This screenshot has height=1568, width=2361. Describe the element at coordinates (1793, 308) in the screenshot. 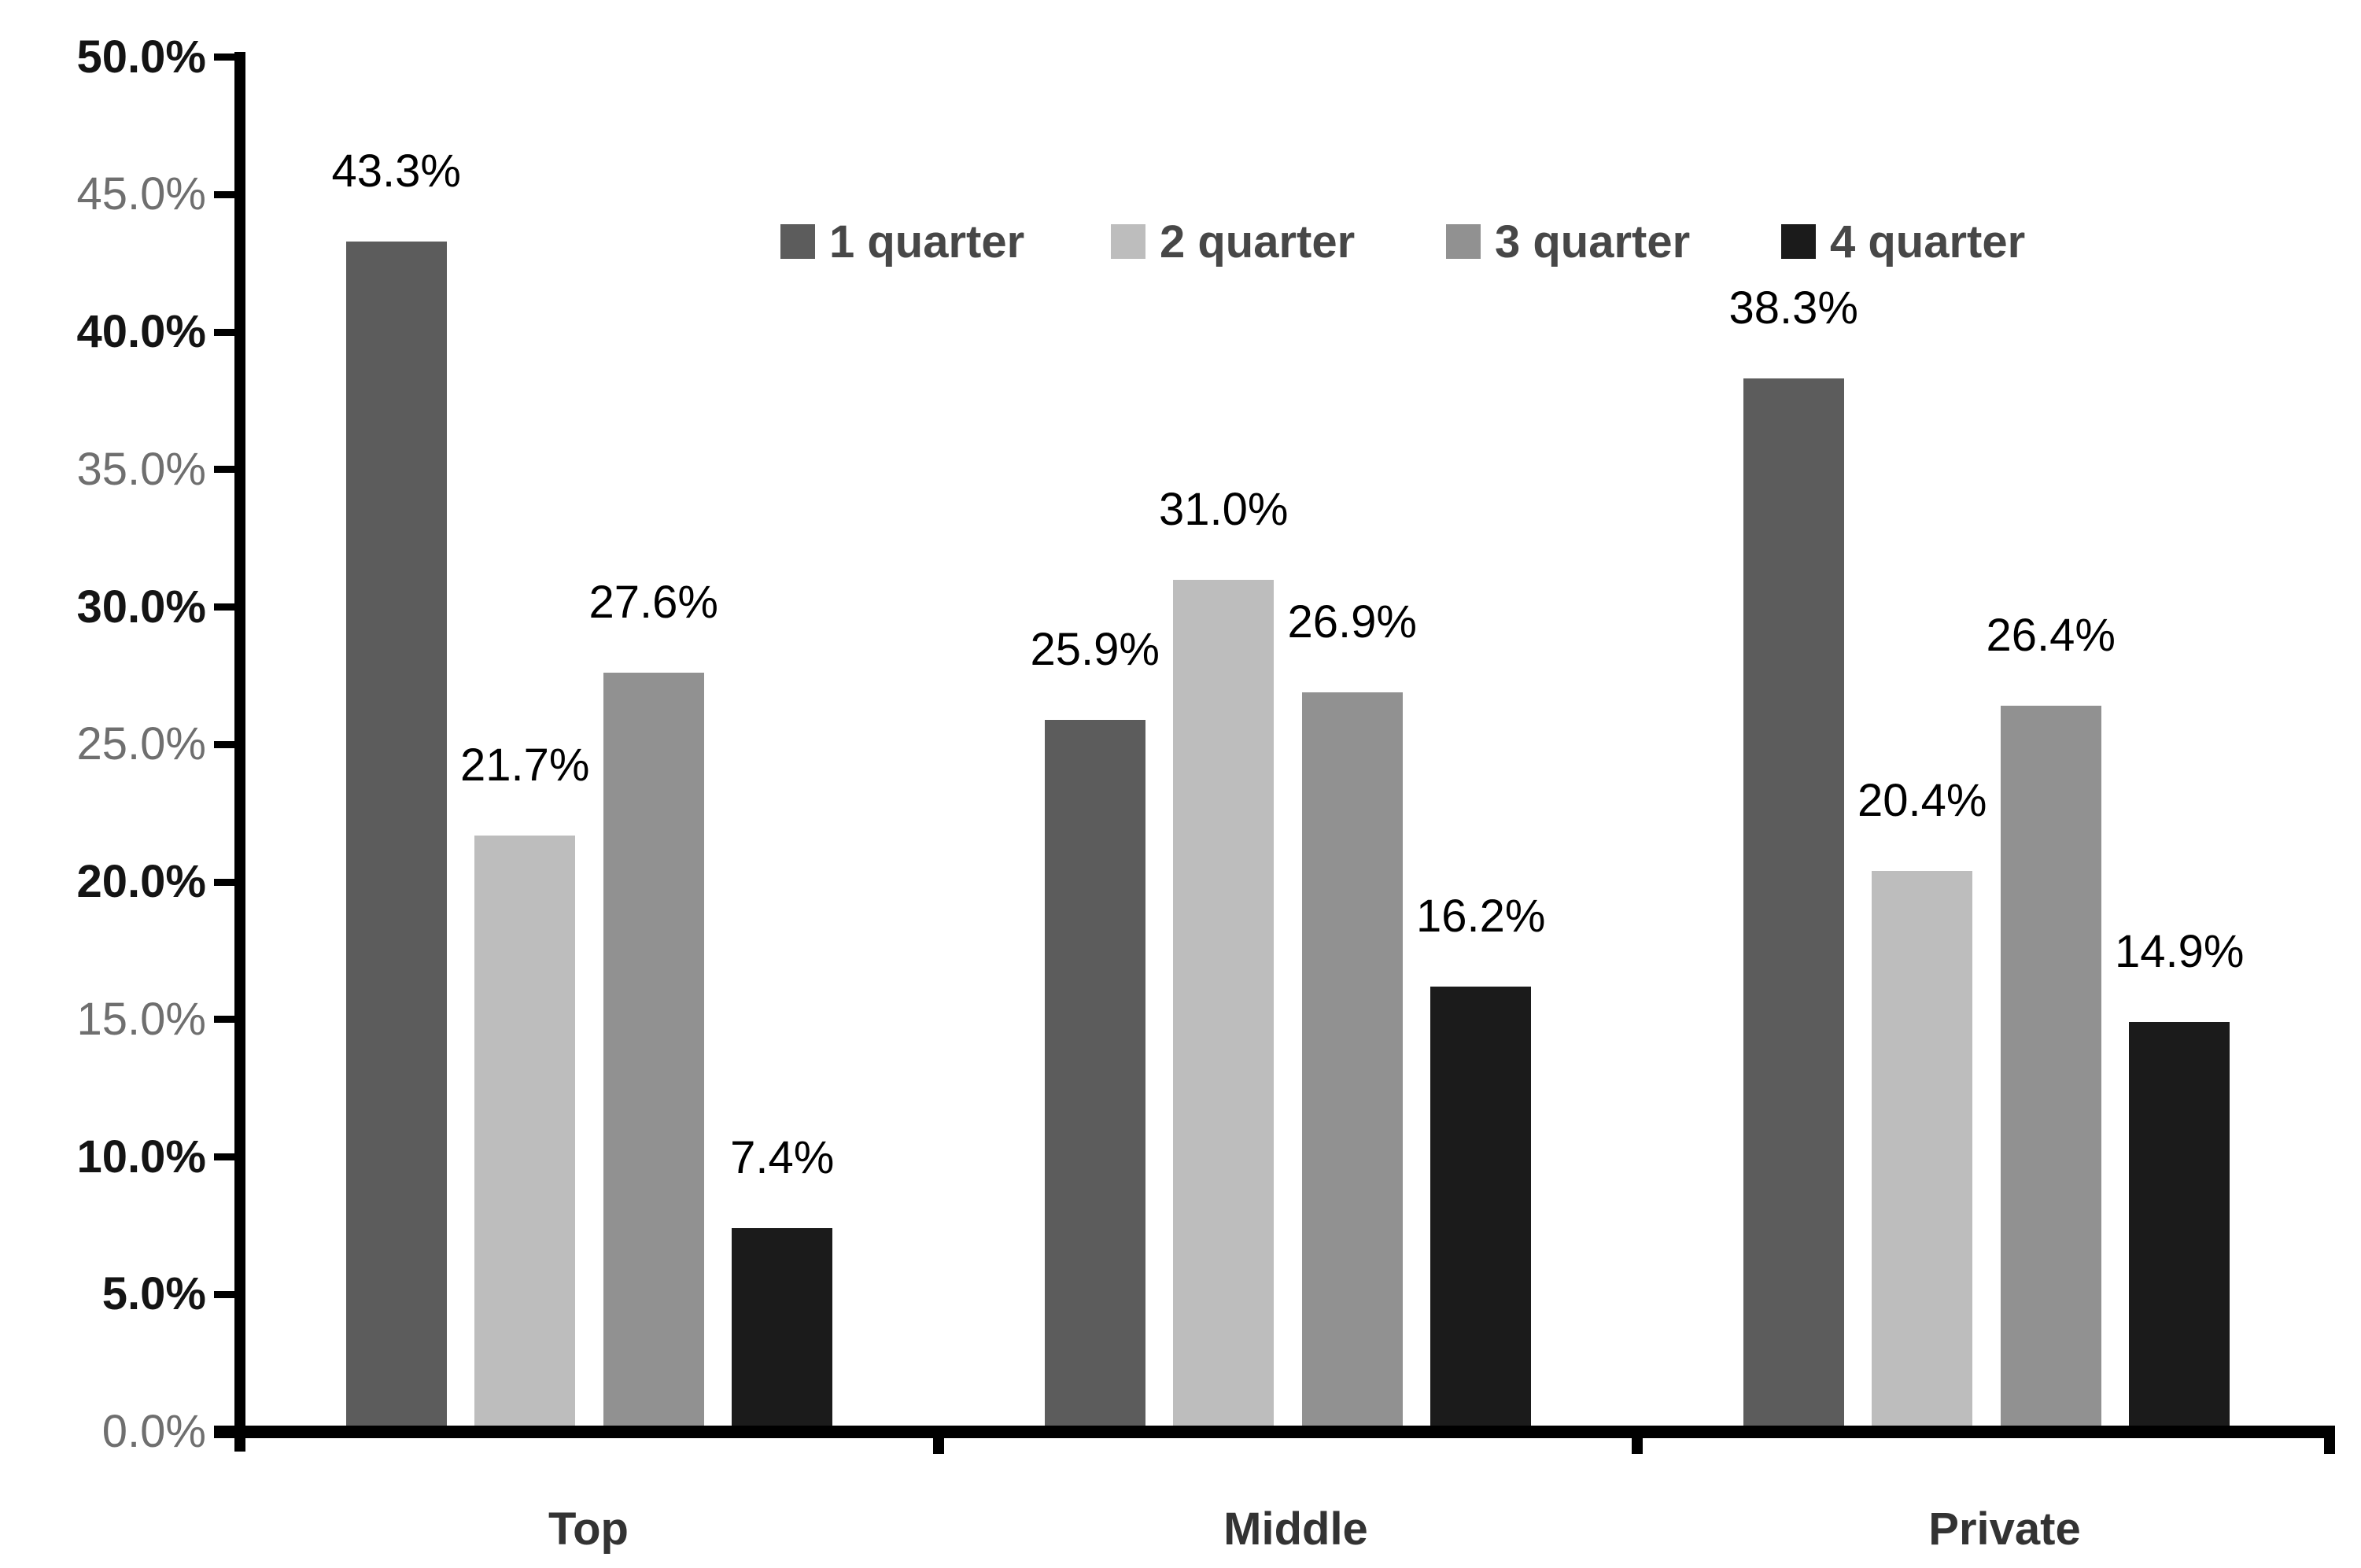

I see `data-label-private-1-quarter: 38.3%` at that location.